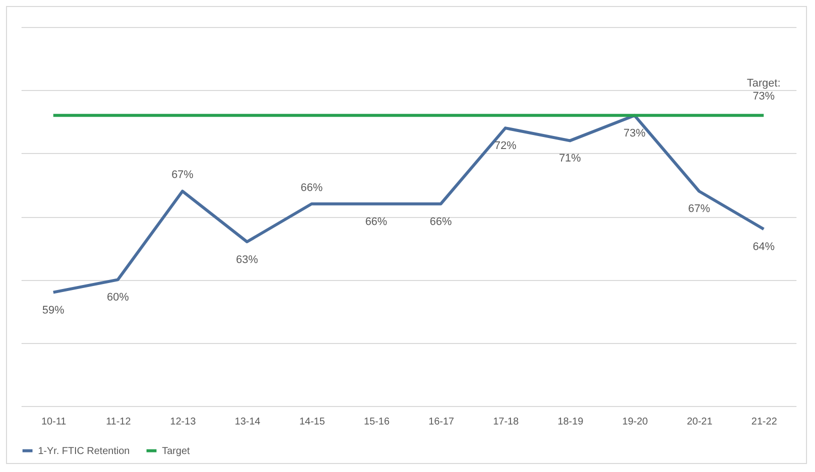 The height and width of the screenshot is (472, 815). Describe the element at coordinates (247, 422) in the screenshot. I see `x-tick-label: 13-14` at that location.